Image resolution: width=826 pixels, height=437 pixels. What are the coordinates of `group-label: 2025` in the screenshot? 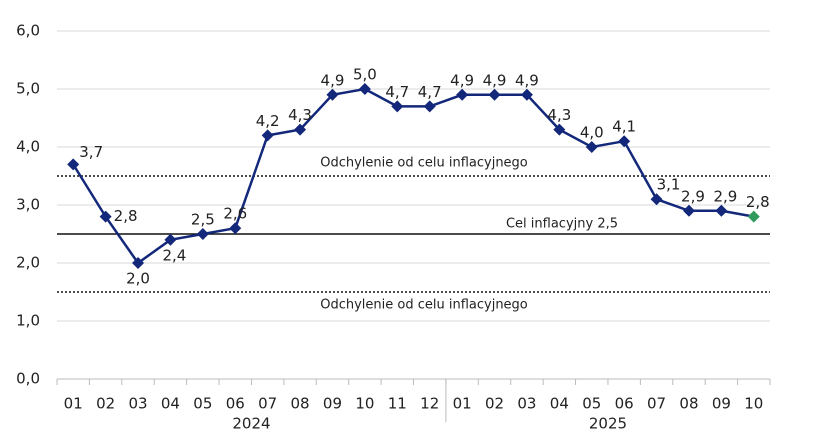 It's located at (608, 424).